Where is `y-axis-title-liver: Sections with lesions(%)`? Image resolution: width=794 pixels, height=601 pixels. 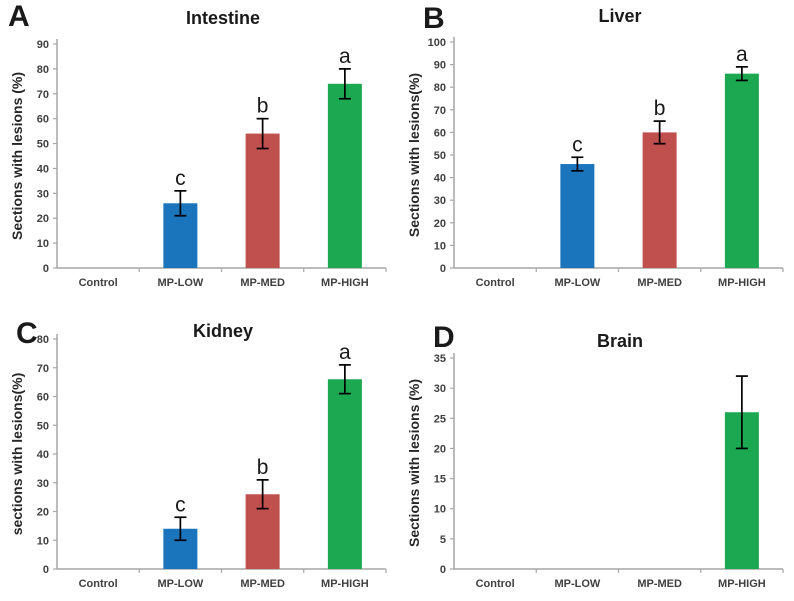 y-axis-title-liver: Sections with lesions(%) is located at coordinates (414, 155).